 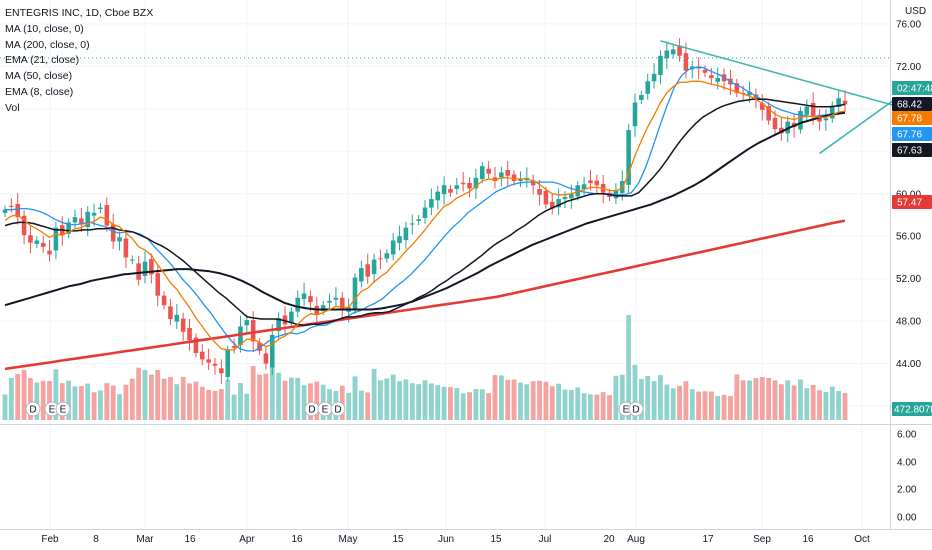 I want to click on legend-ema8: EMA (8, close), so click(x=39, y=91).